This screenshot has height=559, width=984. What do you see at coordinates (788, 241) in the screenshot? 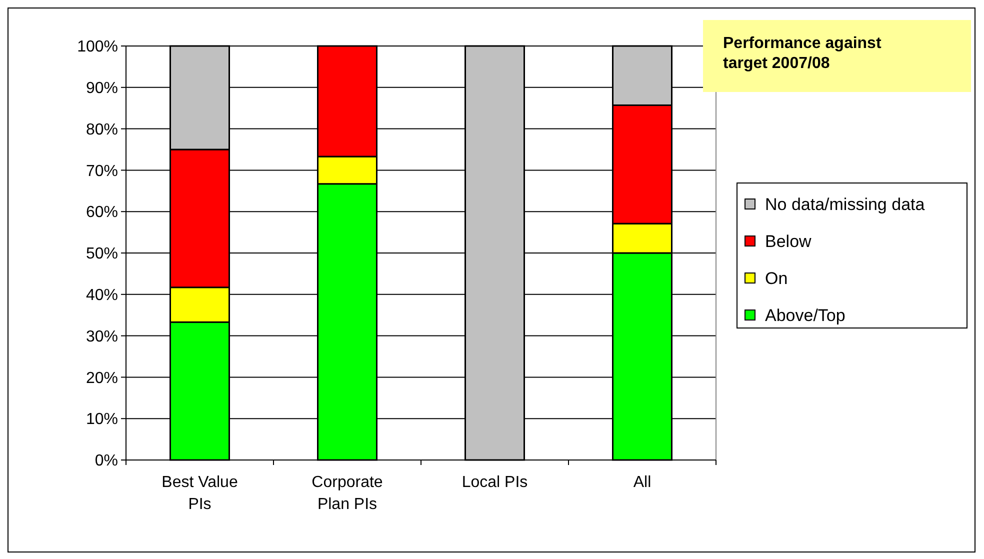
I see `legend-label: Below` at bounding box center [788, 241].